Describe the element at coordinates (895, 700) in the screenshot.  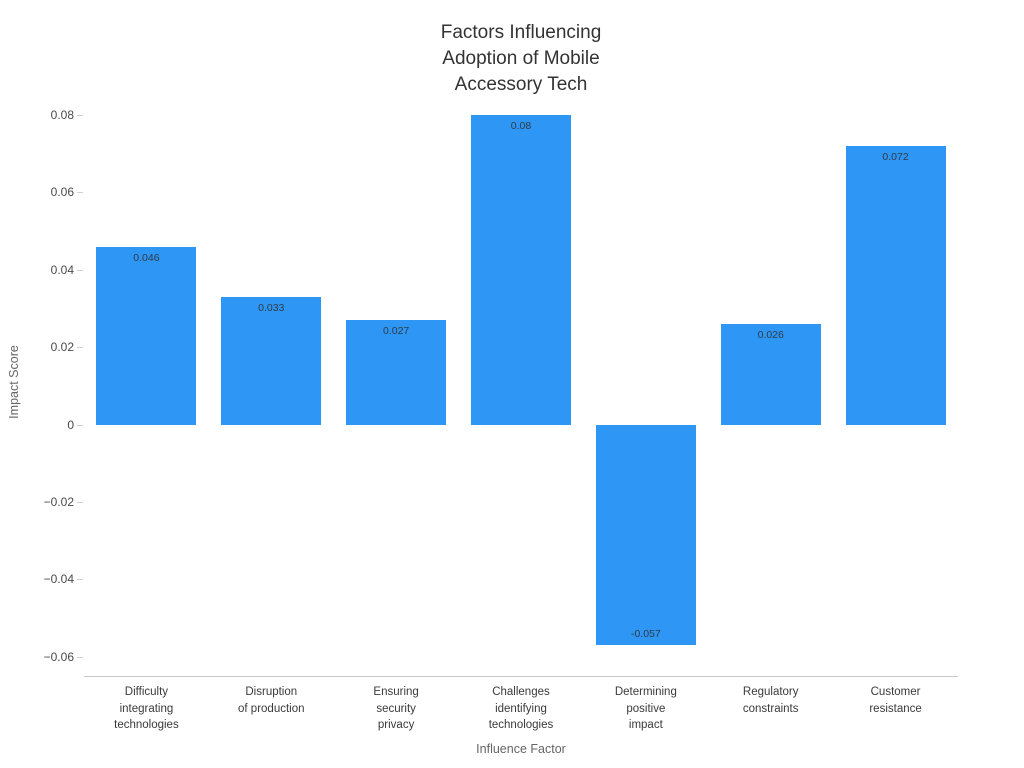
I see `x-category-label: Customer resistance` at that location.